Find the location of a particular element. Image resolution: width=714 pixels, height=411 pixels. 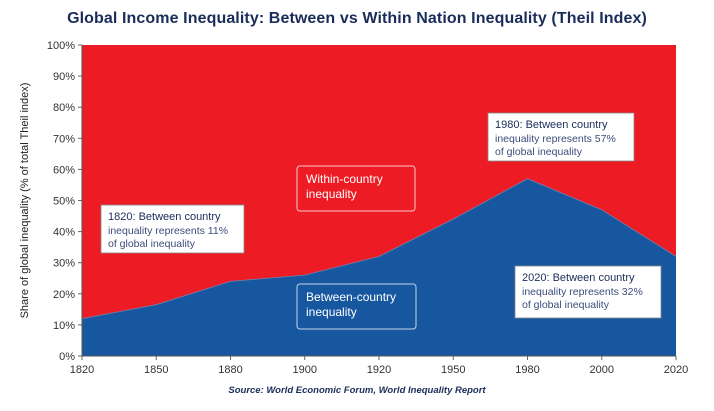

y-tick-label: 80% is located at coordinates (64, 108).